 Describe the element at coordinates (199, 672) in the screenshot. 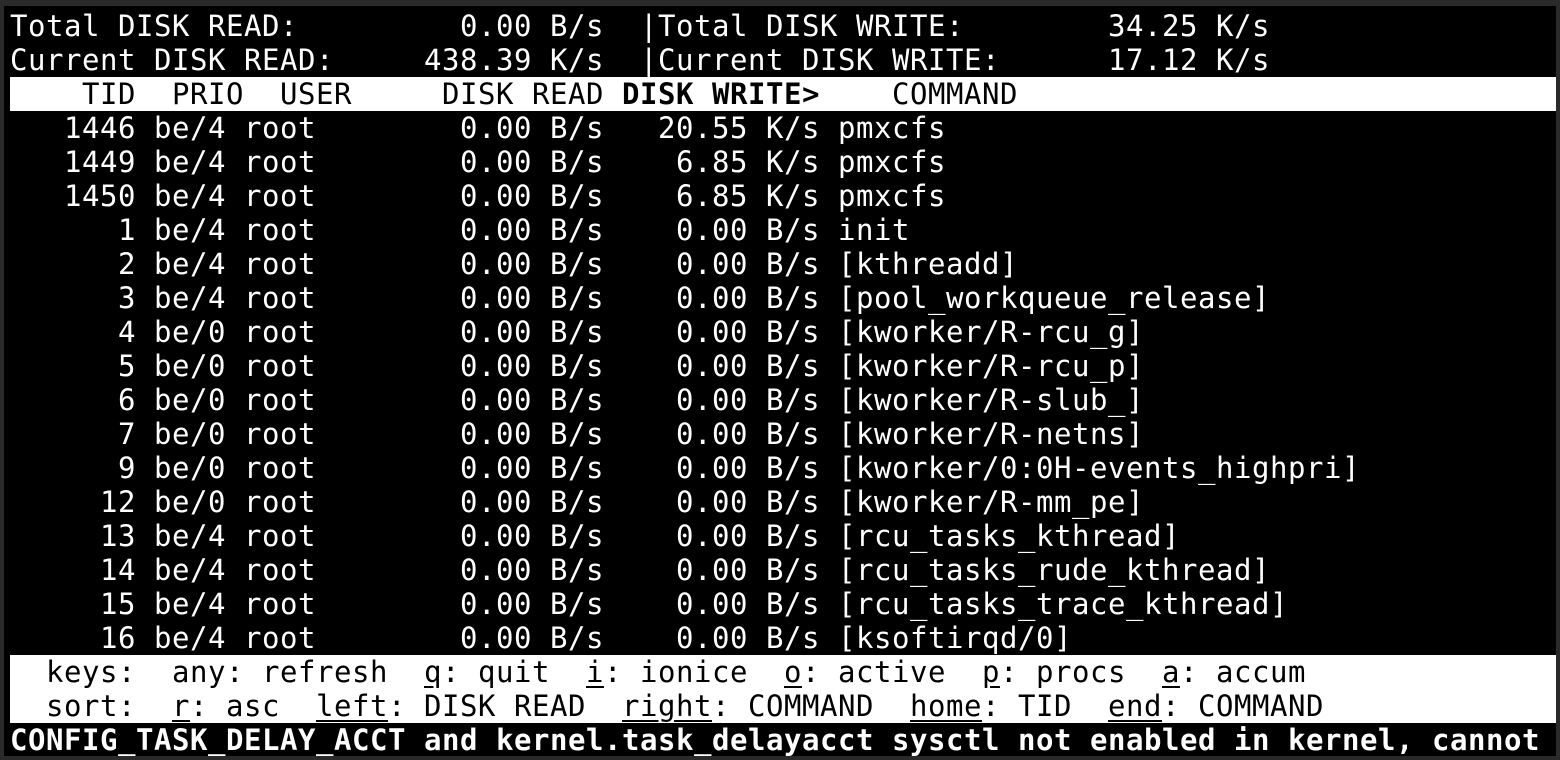

I see `key: any` at that location.